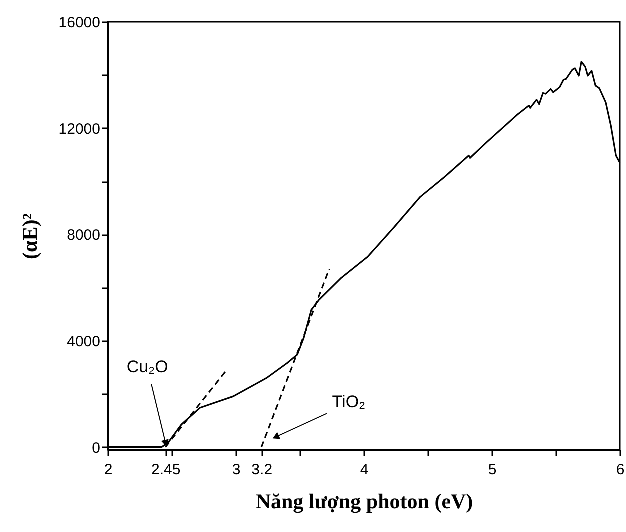 The image size is (626, 532). Describe the element at coordinates (96, 448) in the screenshot. I see `y-tick-label: 0` at that location.